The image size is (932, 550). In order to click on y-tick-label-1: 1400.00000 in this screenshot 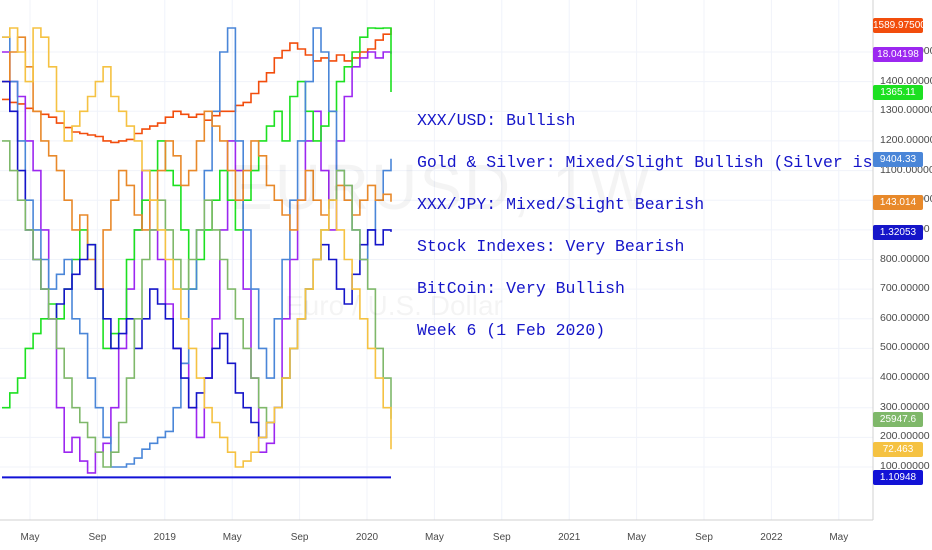, I will do `click(906, 80)`.